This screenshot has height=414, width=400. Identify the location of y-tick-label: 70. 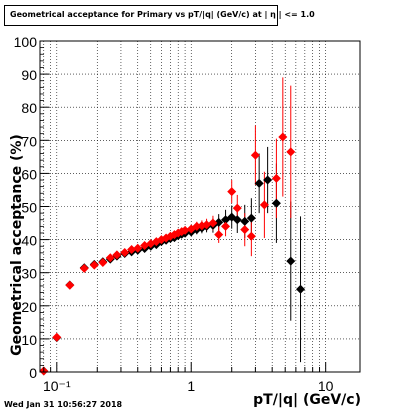
(29, 141).